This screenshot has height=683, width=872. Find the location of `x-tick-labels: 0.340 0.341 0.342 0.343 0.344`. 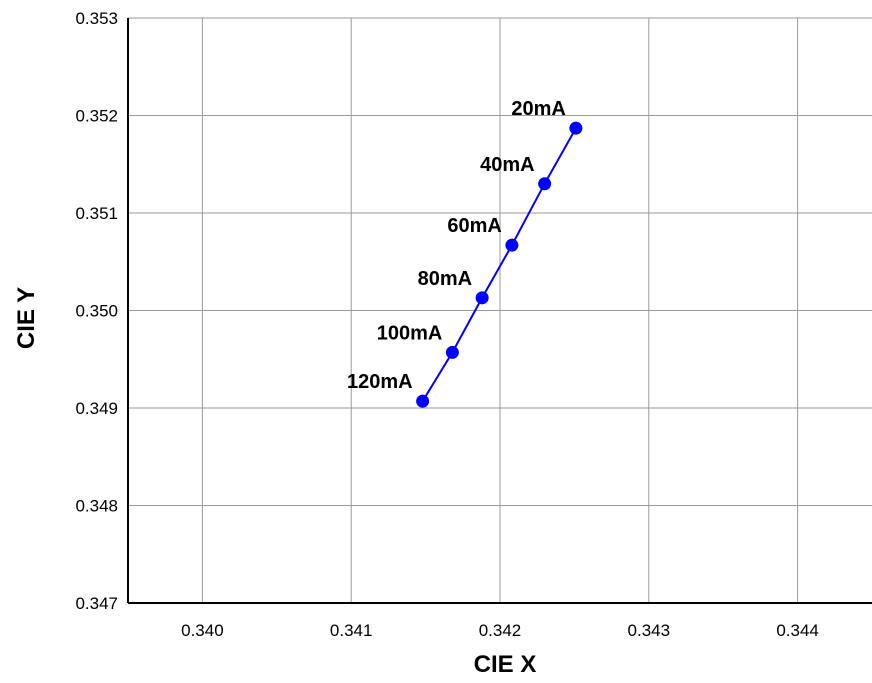

x-tick-labels: 0.340 0.341 0.342 0.343 0.344 is located at coordinates (500, 630).